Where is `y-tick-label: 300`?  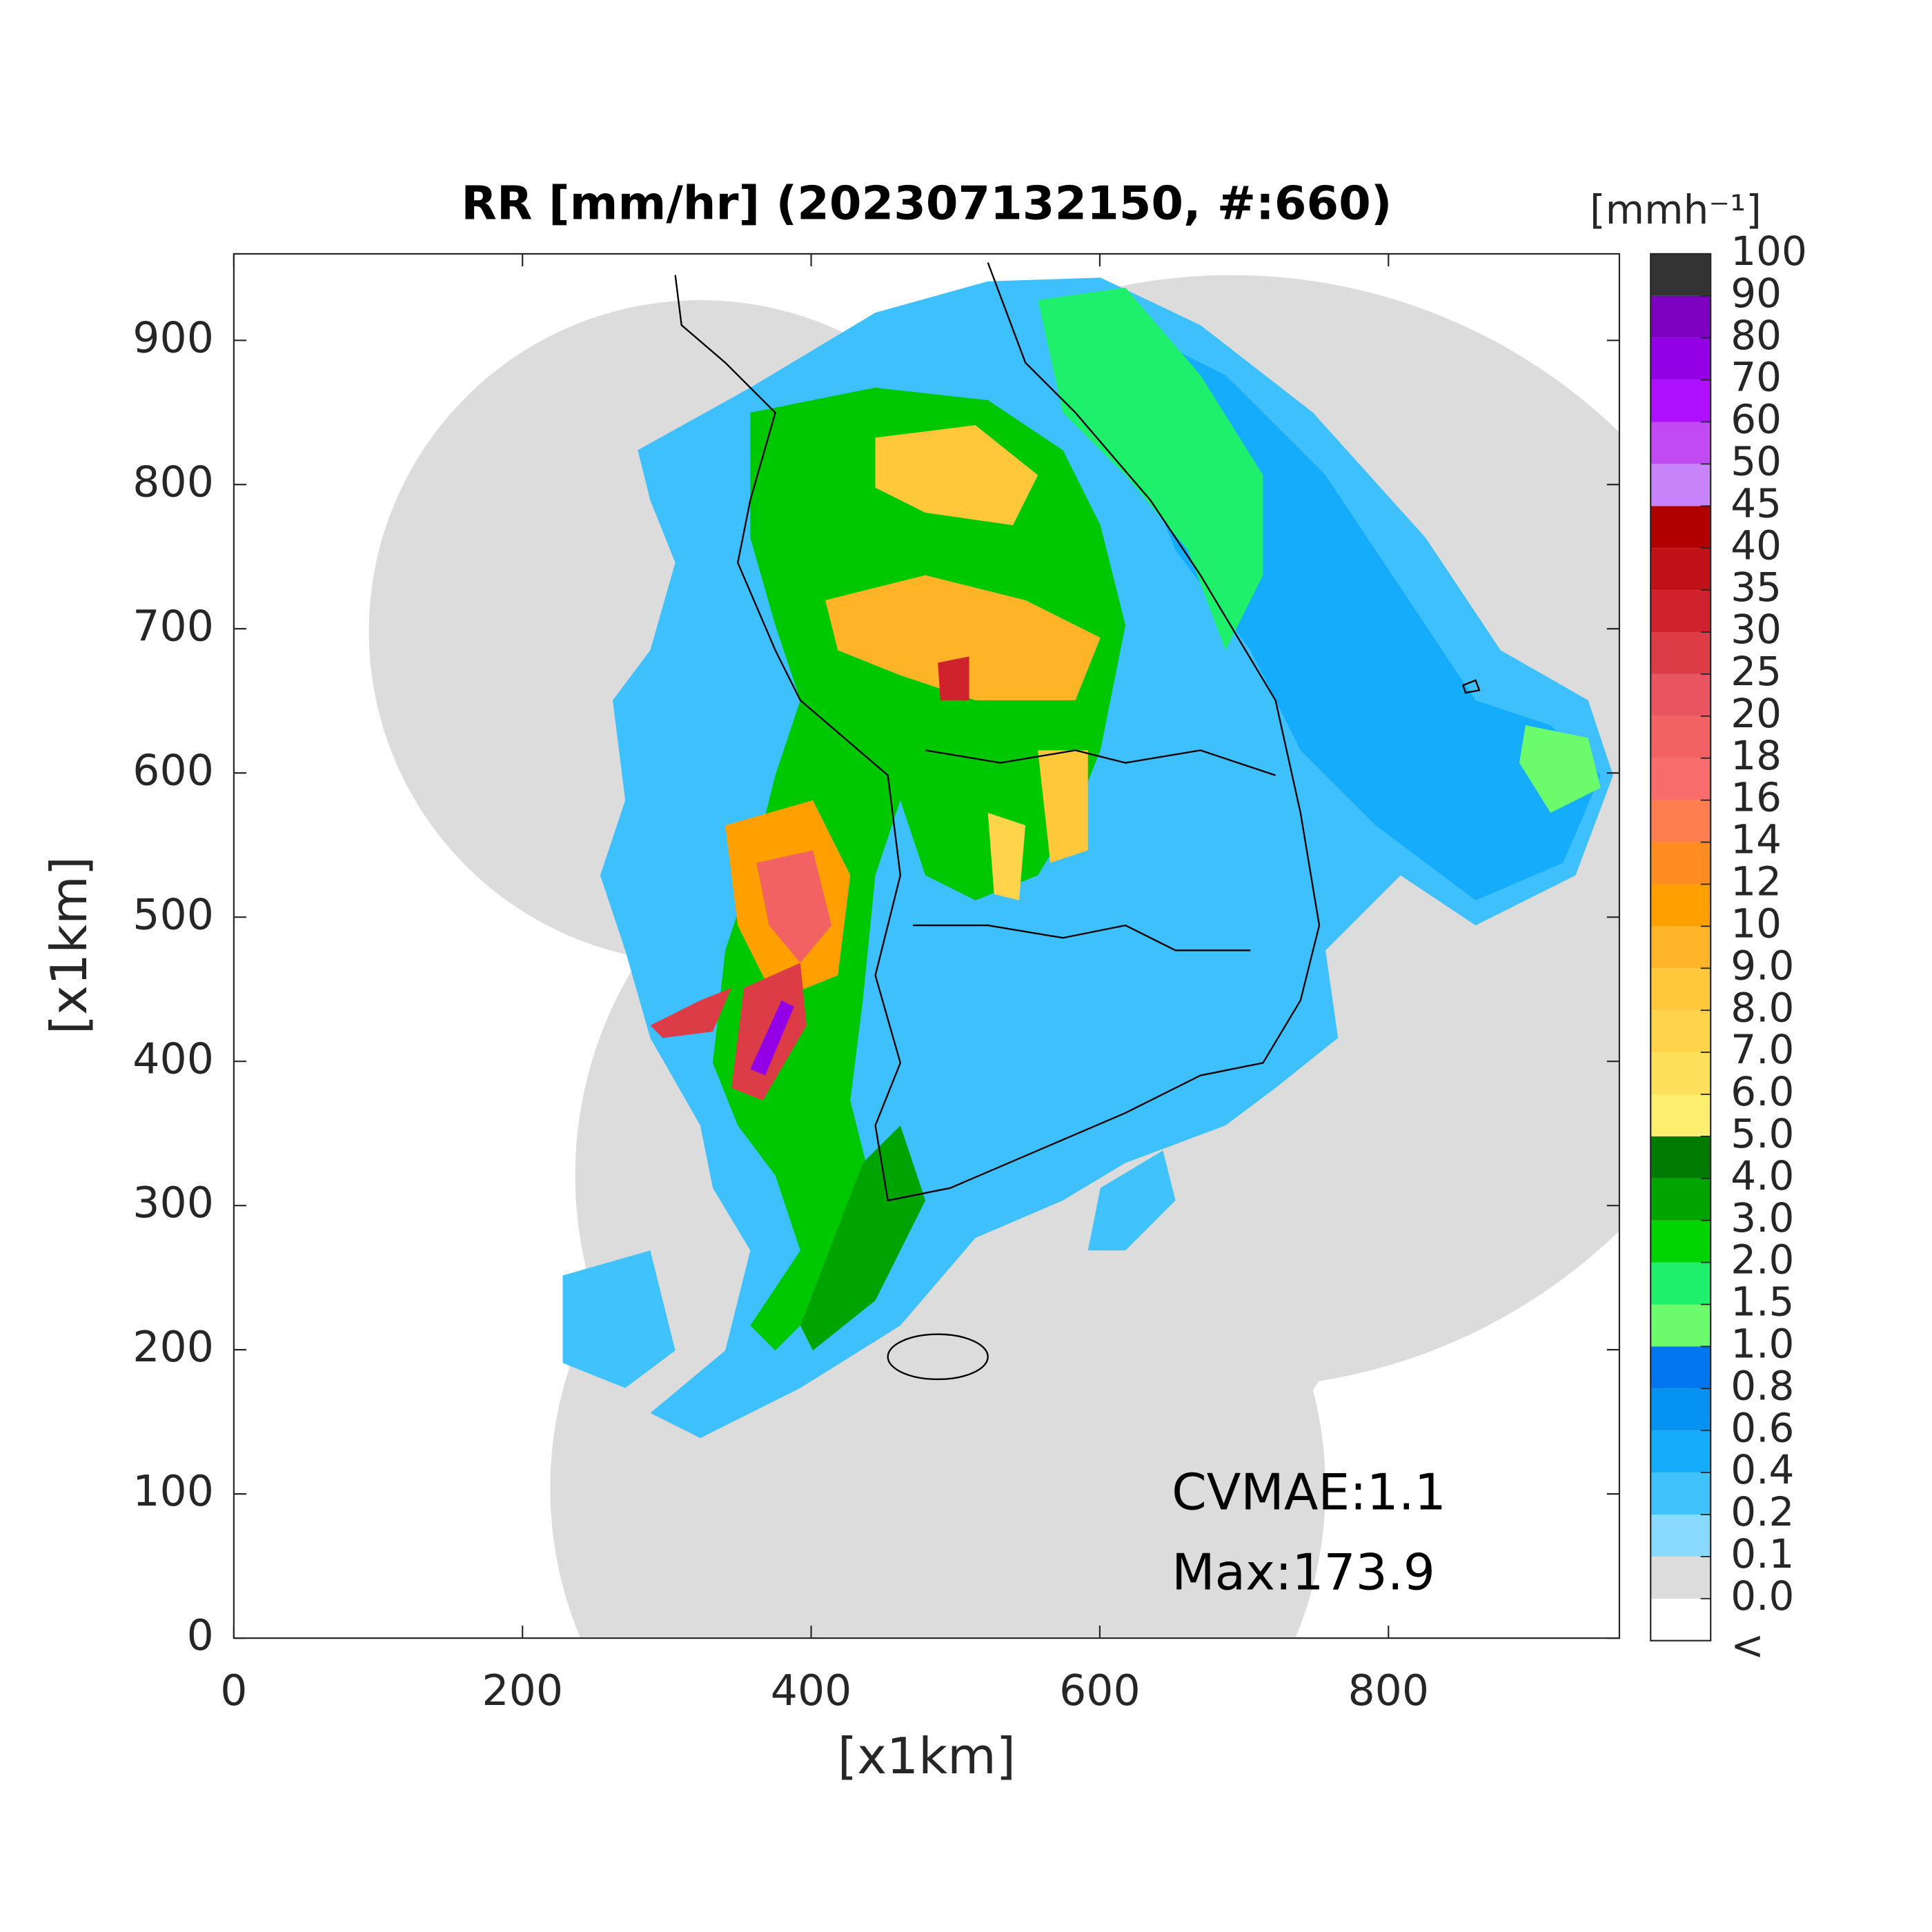
y-tick-label: 300 is located at coordinates (173, 1203).